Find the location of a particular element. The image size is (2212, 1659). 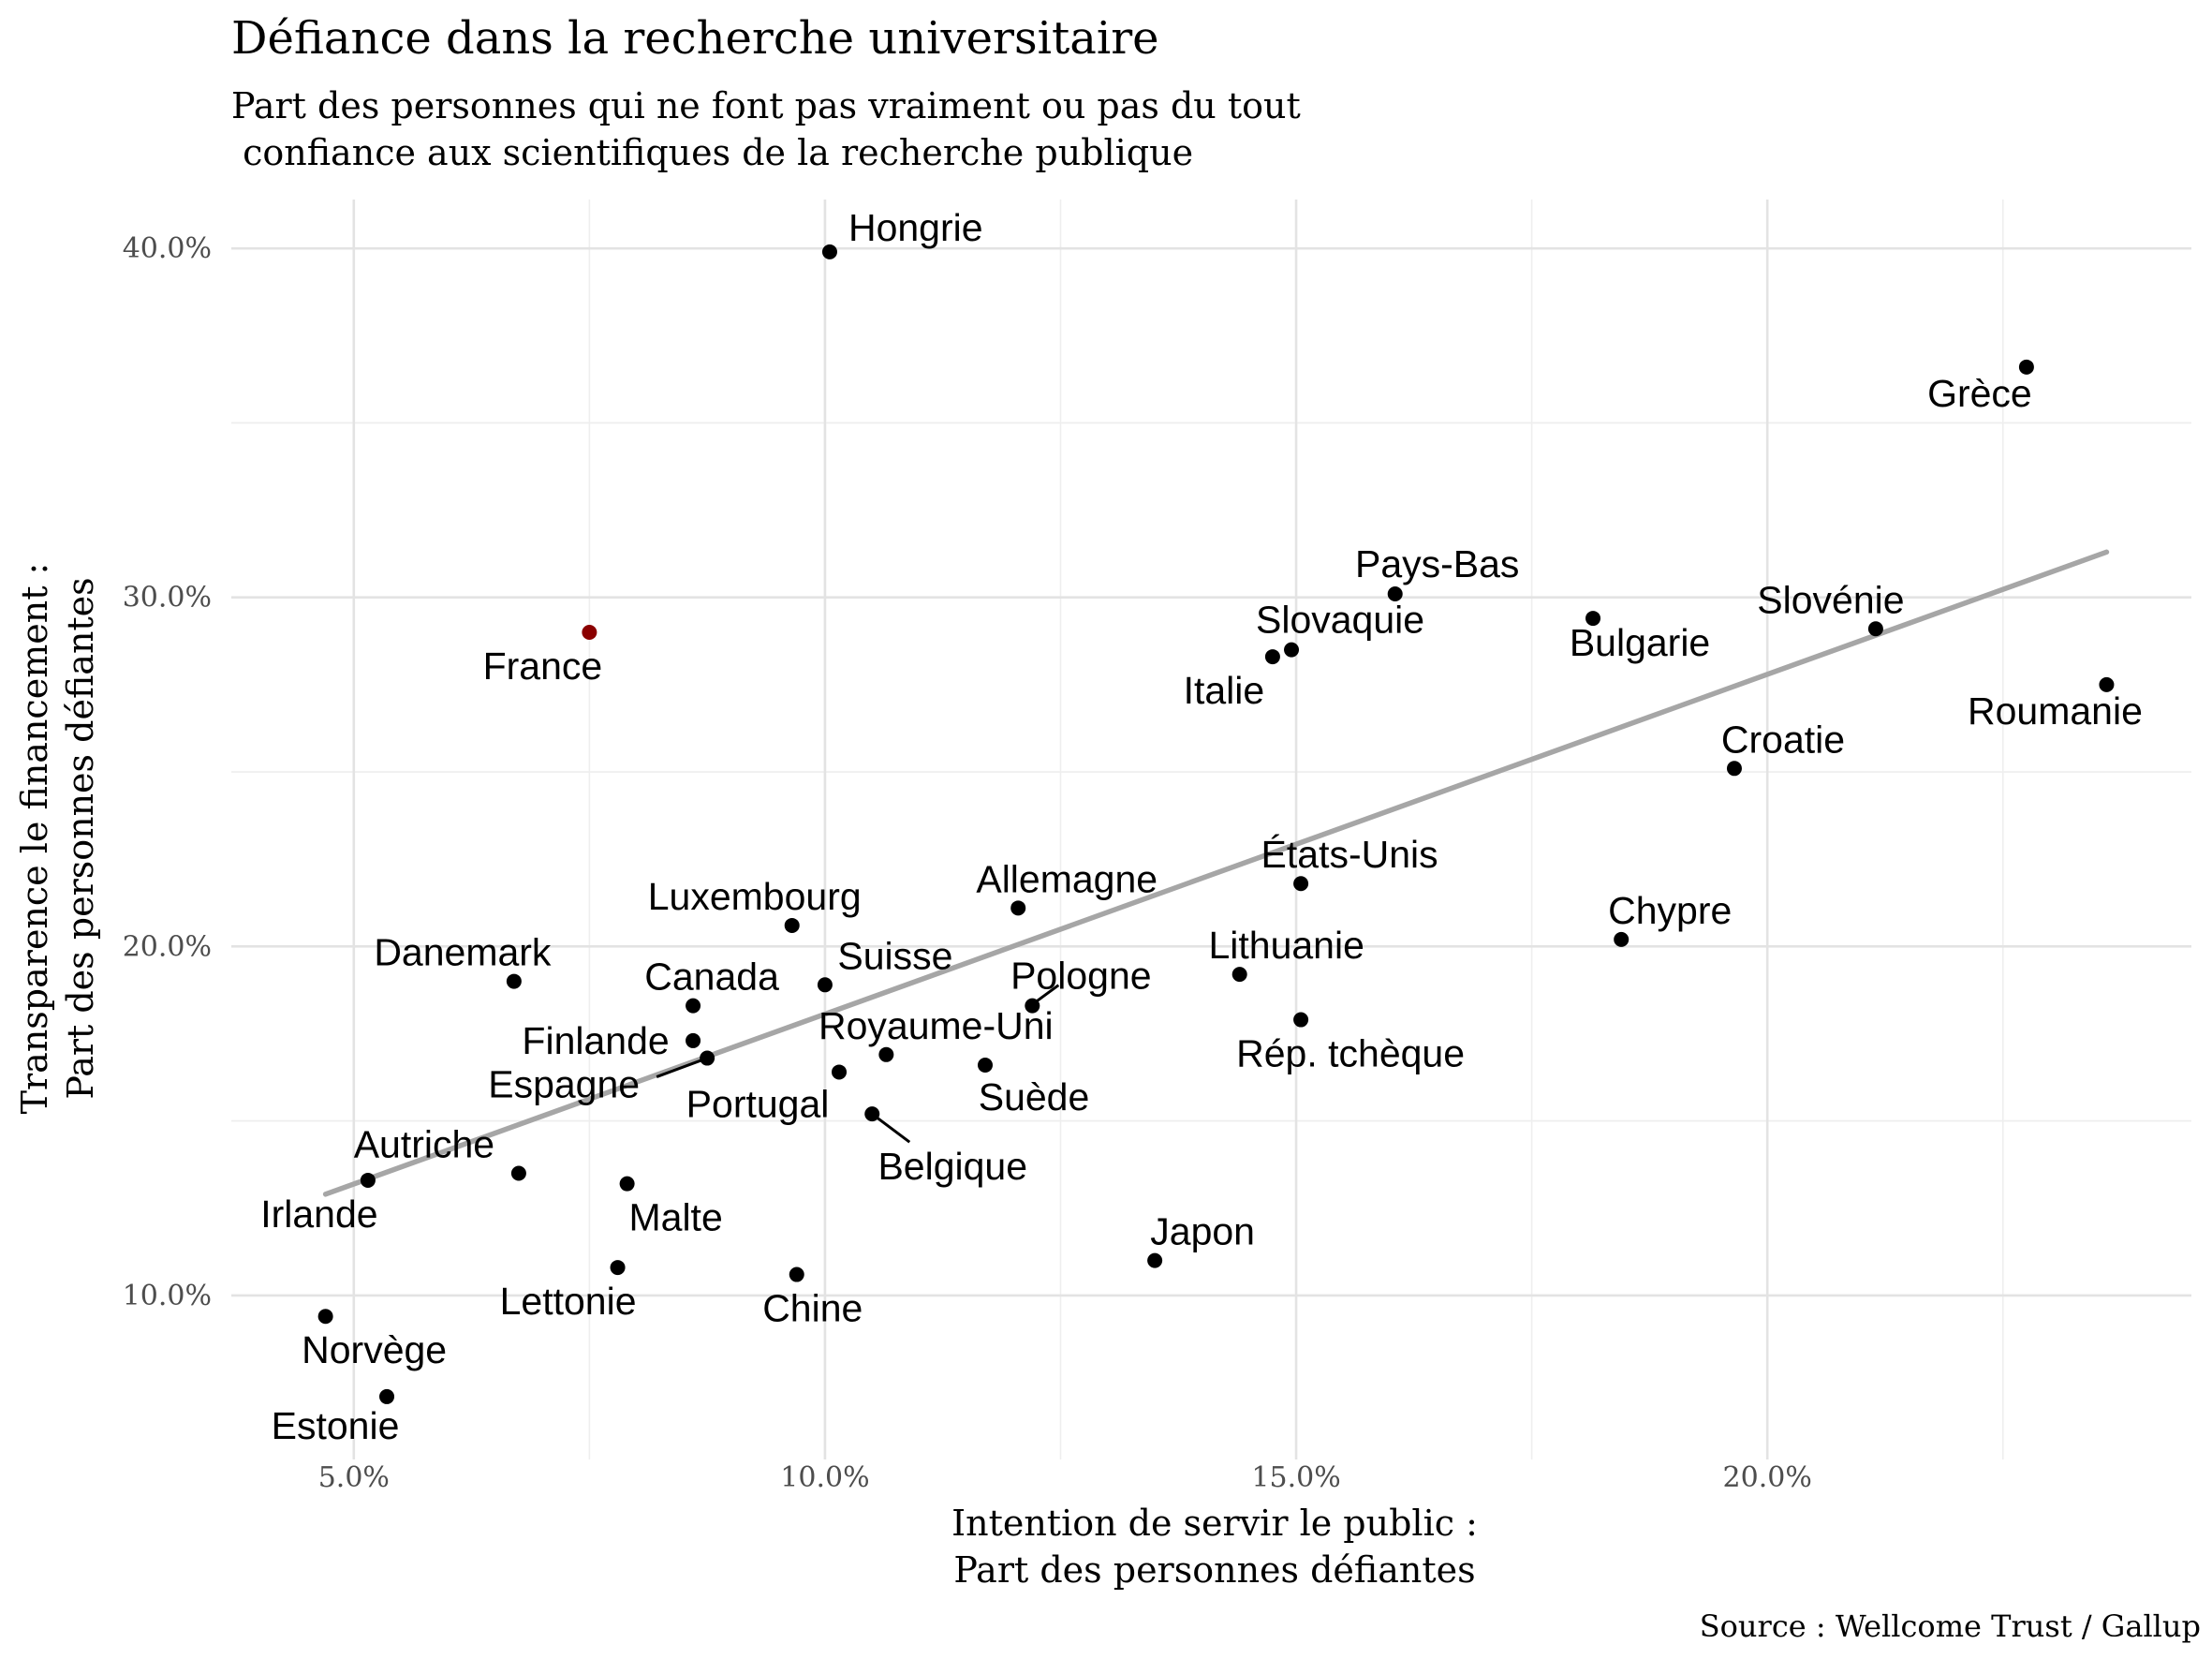

x-axis-title-line-2: Part des personnes défiantes is located at coordinates (1214, 1570).